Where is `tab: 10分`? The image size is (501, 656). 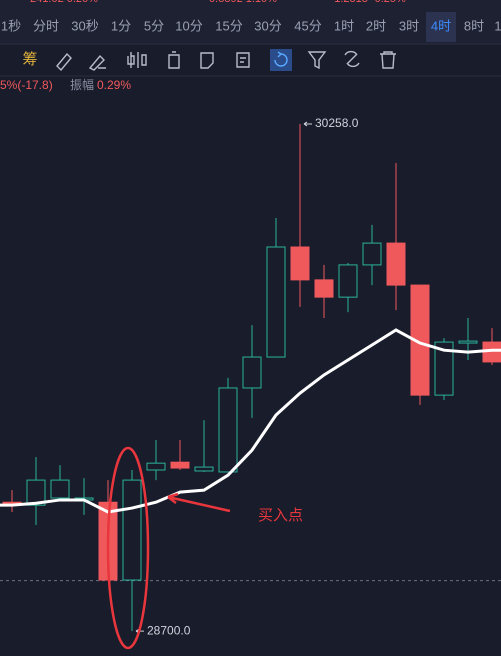 tab: 10分 is located at coordinates (188, 25).